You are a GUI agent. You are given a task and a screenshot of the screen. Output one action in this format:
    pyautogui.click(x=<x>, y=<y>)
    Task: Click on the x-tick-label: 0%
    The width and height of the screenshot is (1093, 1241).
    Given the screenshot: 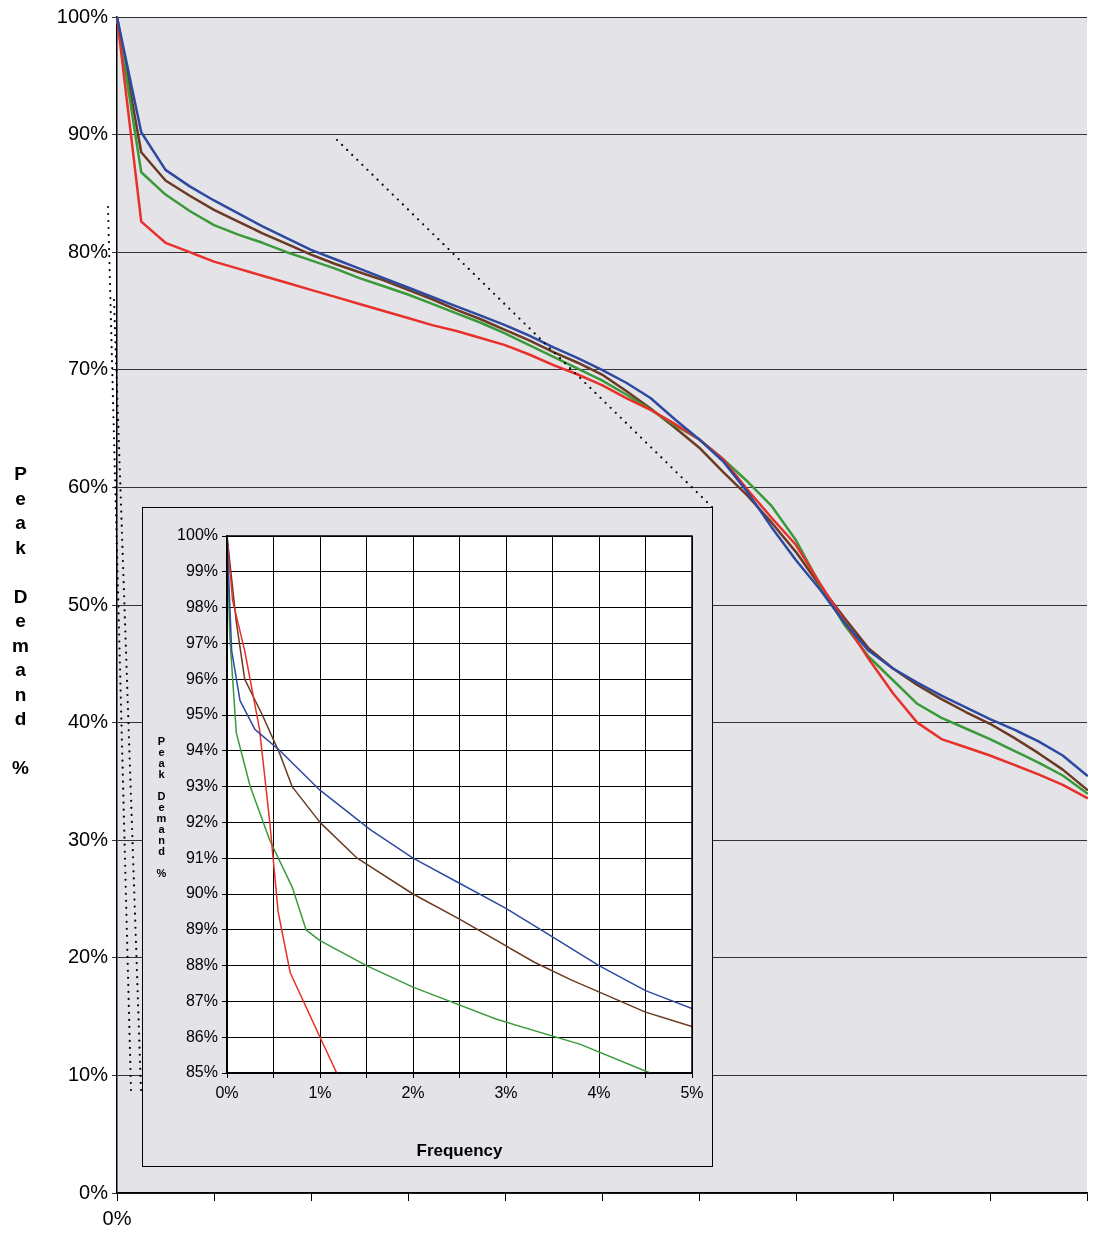 What is the action you would take?
    pyautogui.click(x=227, y=1093)
    